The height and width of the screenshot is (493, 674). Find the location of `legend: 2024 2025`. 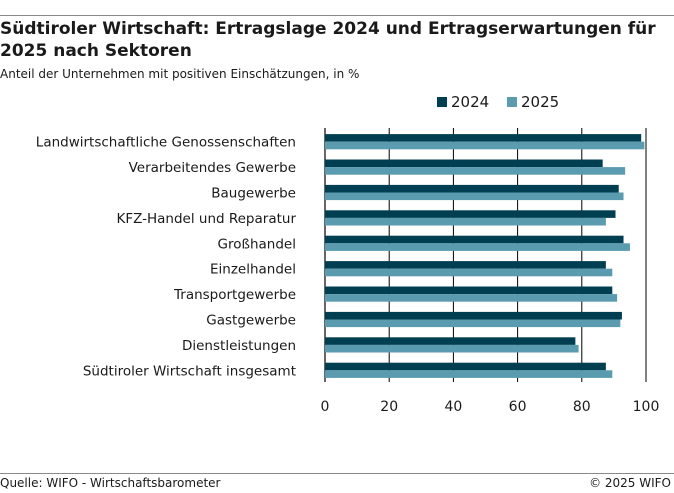

legend: 2024 2025 is located at coordinates (498, 102).